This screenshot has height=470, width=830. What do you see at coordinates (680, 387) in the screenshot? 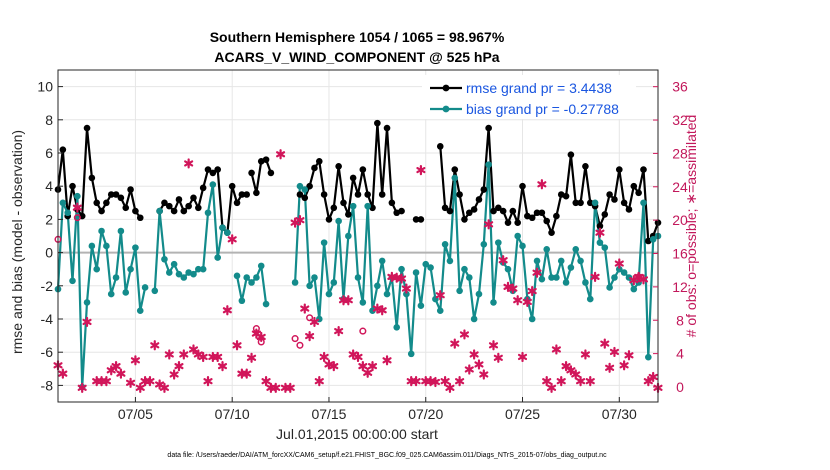
I see `y-right-tick-label: 0` at bounding box center [680, 387].